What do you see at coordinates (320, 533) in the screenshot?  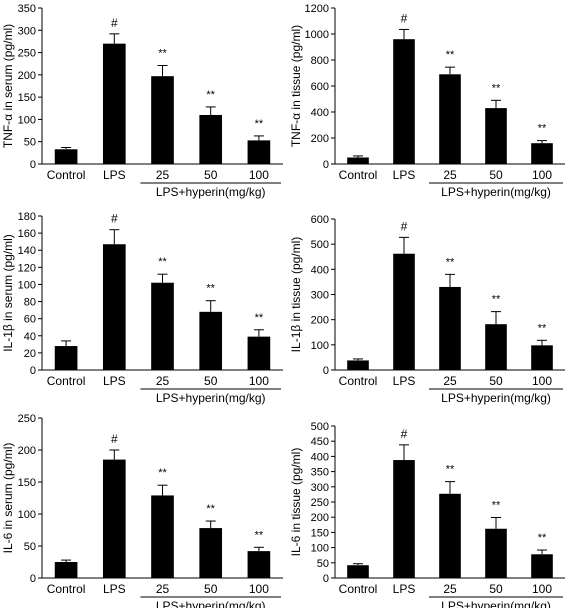 I see `y-tick-label: 150` at bounding box center [320, 533].